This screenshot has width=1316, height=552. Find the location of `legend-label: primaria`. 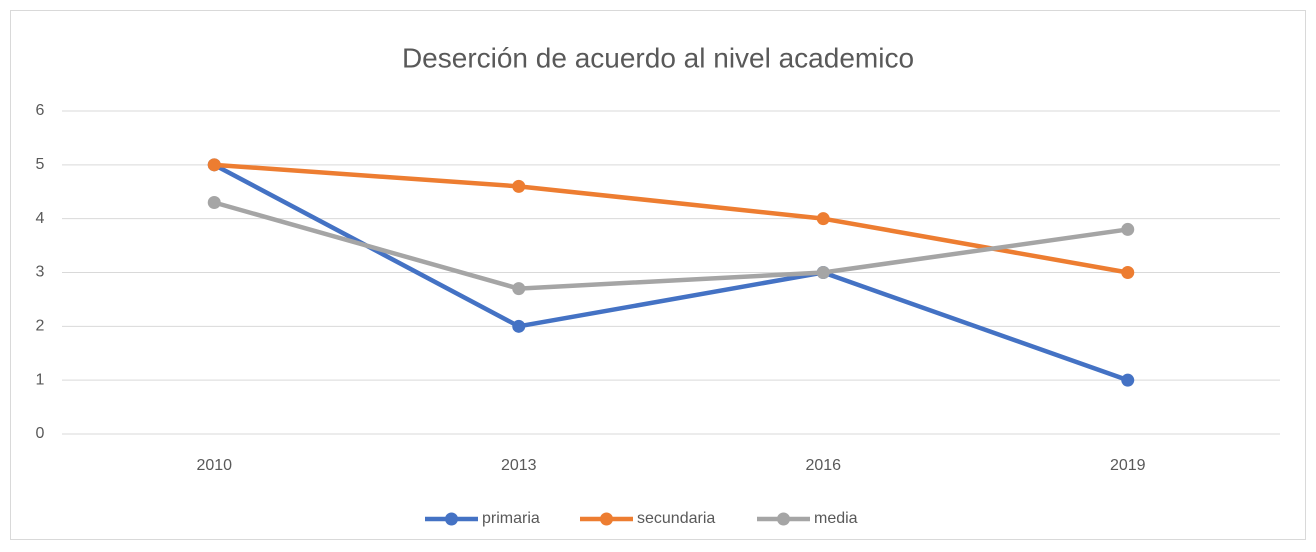

legend-label: primaria is located at coordinates (511, 518).